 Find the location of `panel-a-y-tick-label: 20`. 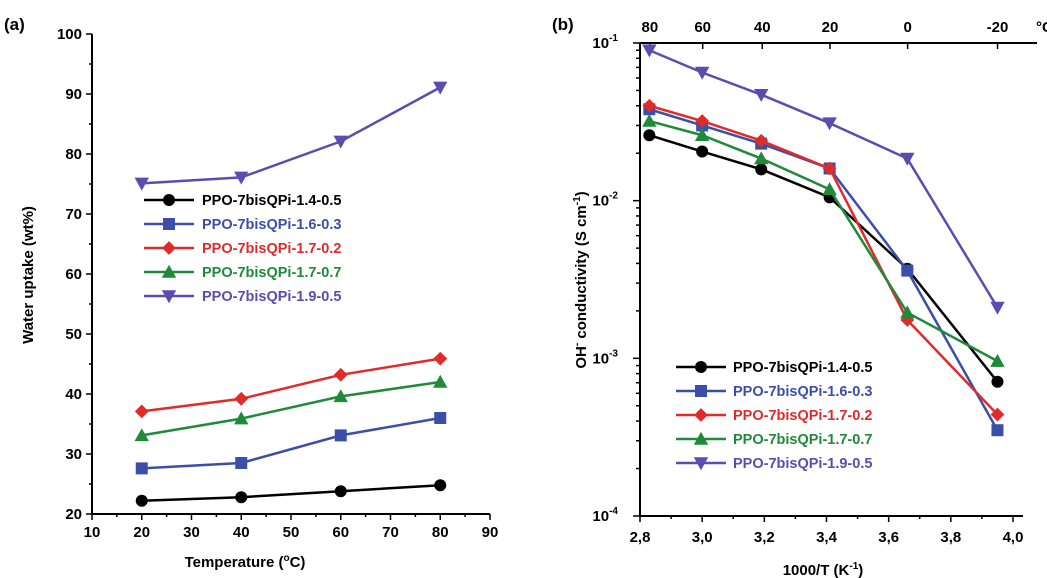

panel-a-y-tick-label: 20 is located at coordinates (73, 514).